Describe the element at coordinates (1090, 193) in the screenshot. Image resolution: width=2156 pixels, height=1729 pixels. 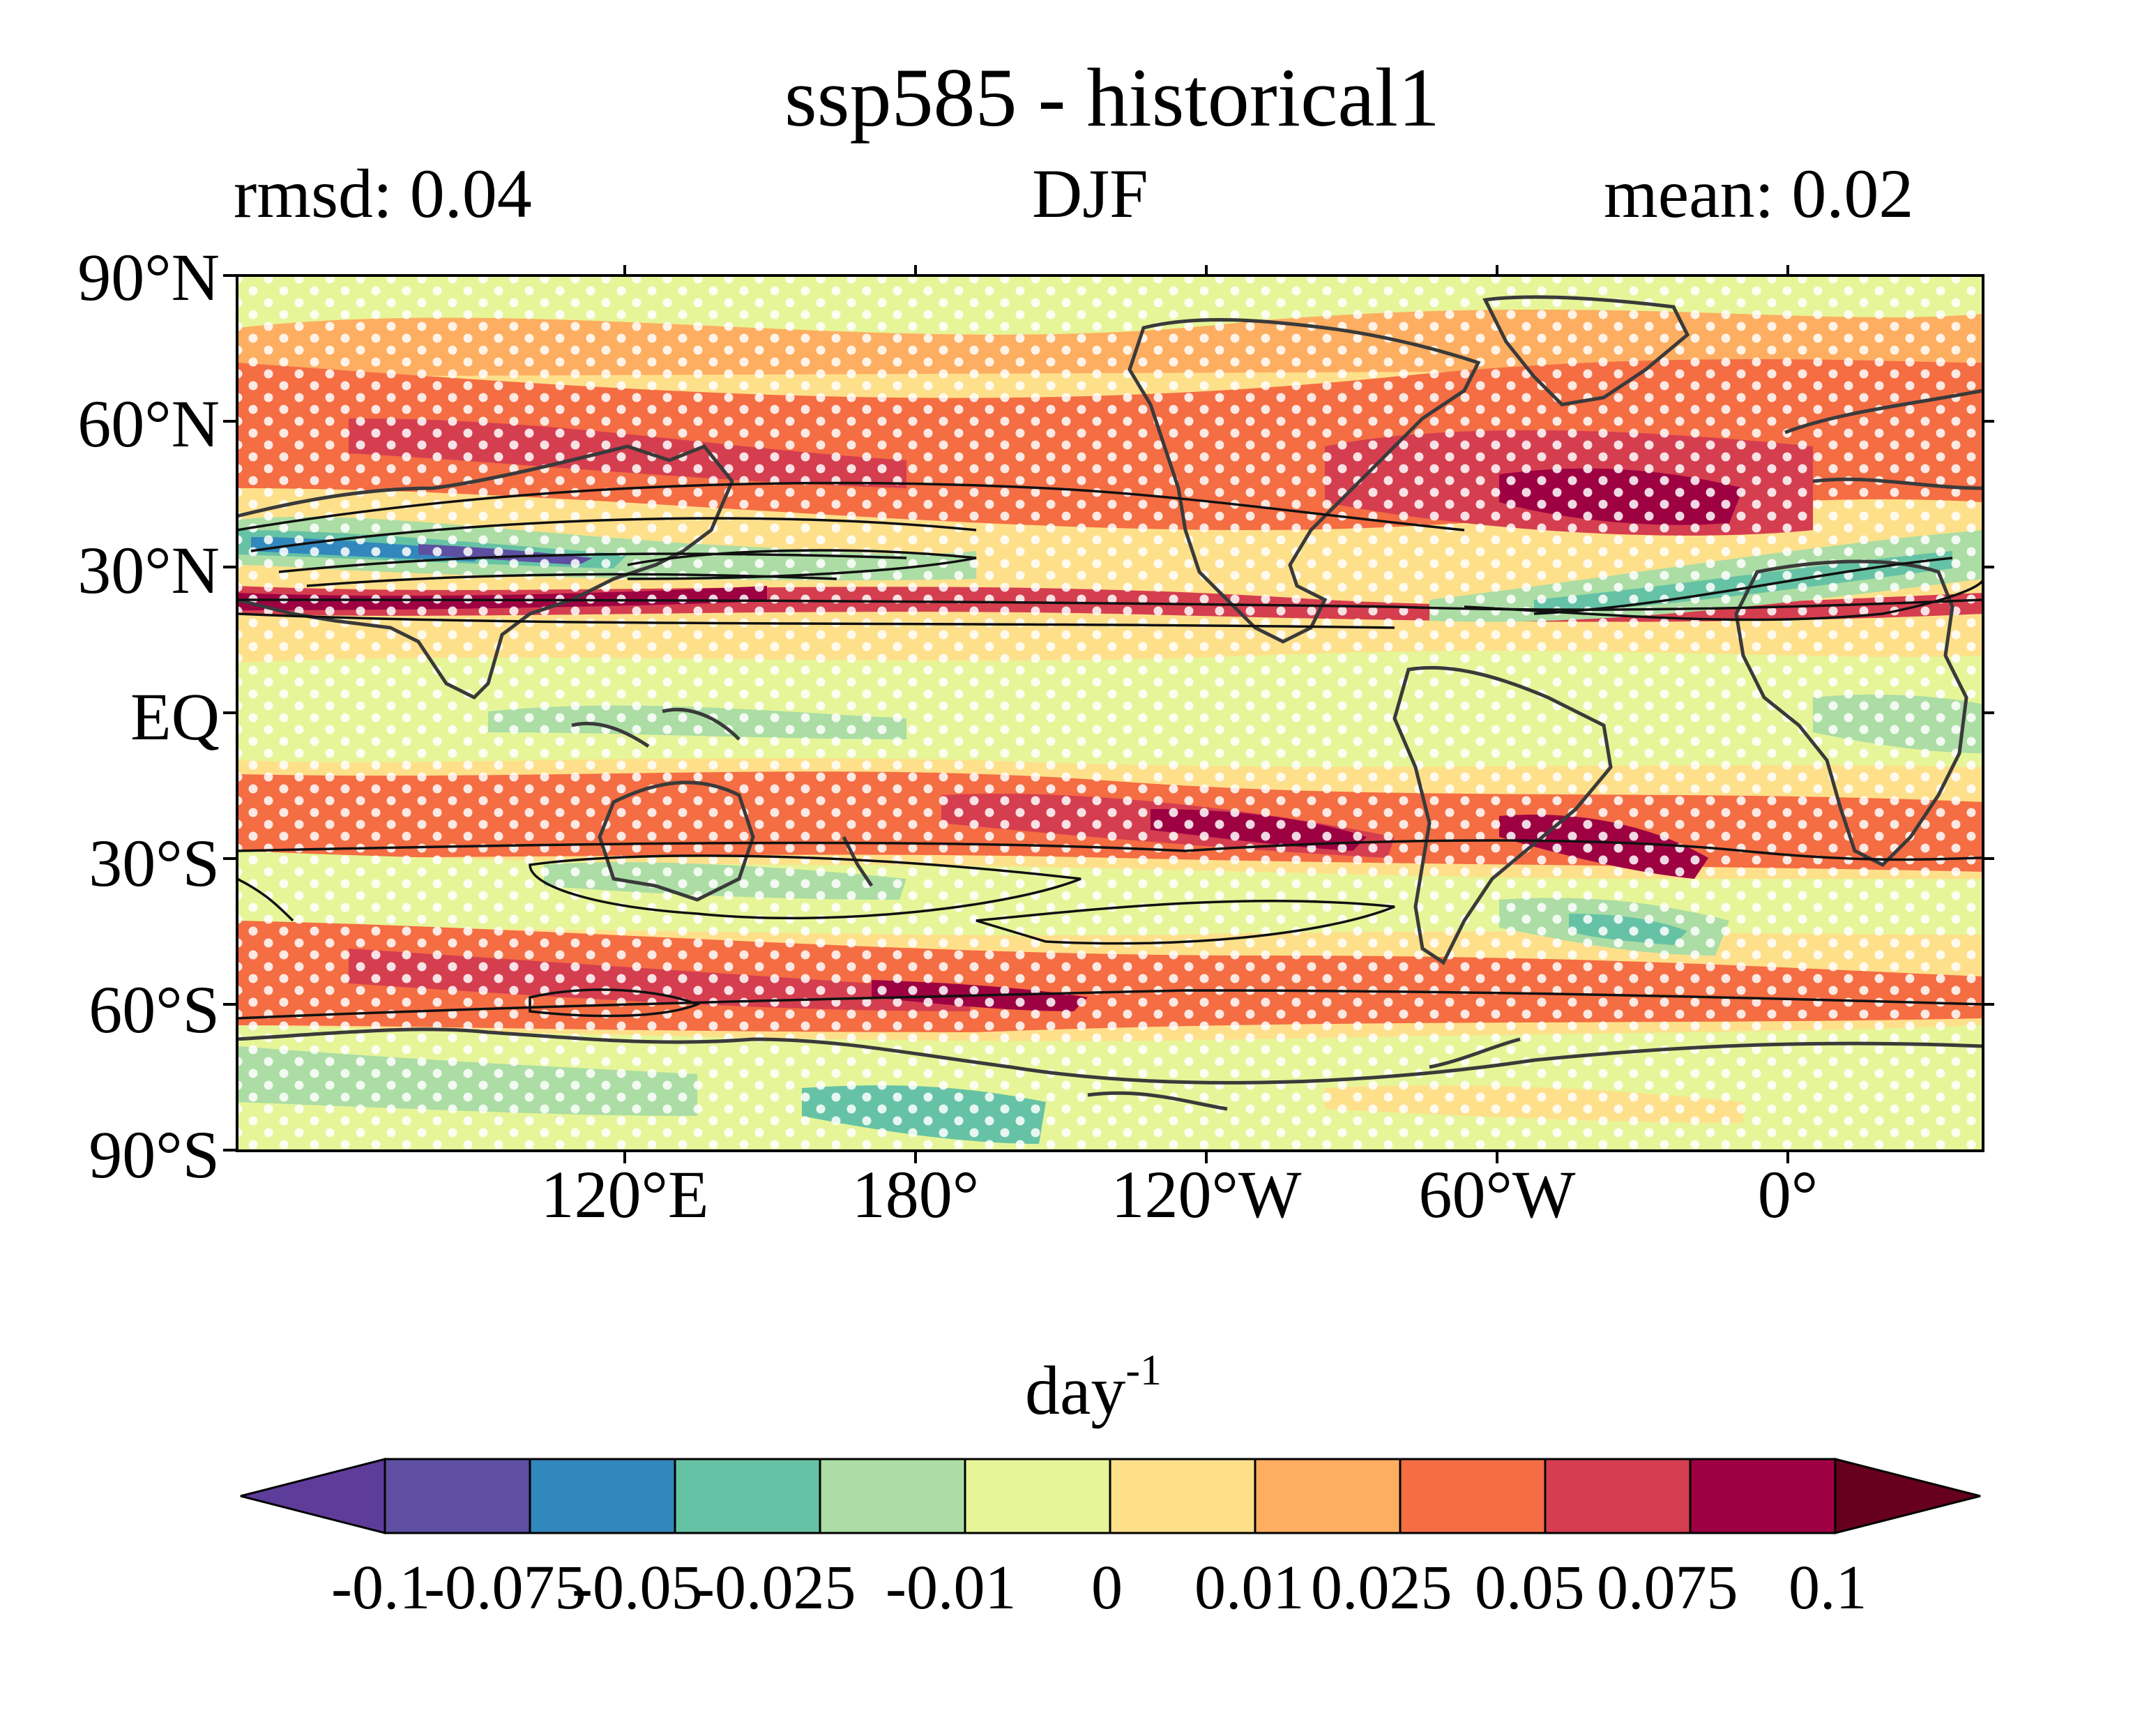
I see `season-label: DJF` at that location.